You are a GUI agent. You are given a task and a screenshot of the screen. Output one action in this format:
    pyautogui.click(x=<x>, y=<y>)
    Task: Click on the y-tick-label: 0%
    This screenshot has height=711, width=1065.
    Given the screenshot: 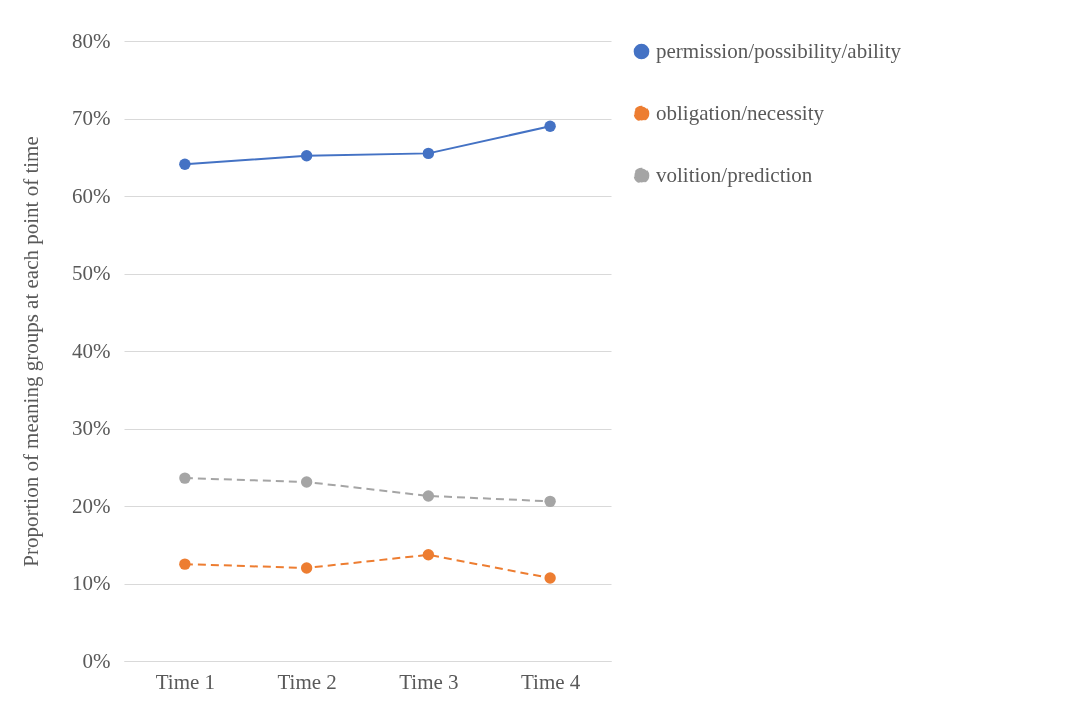 What is the action you would take?
    pyautogui.click(x=96, y=660)
    